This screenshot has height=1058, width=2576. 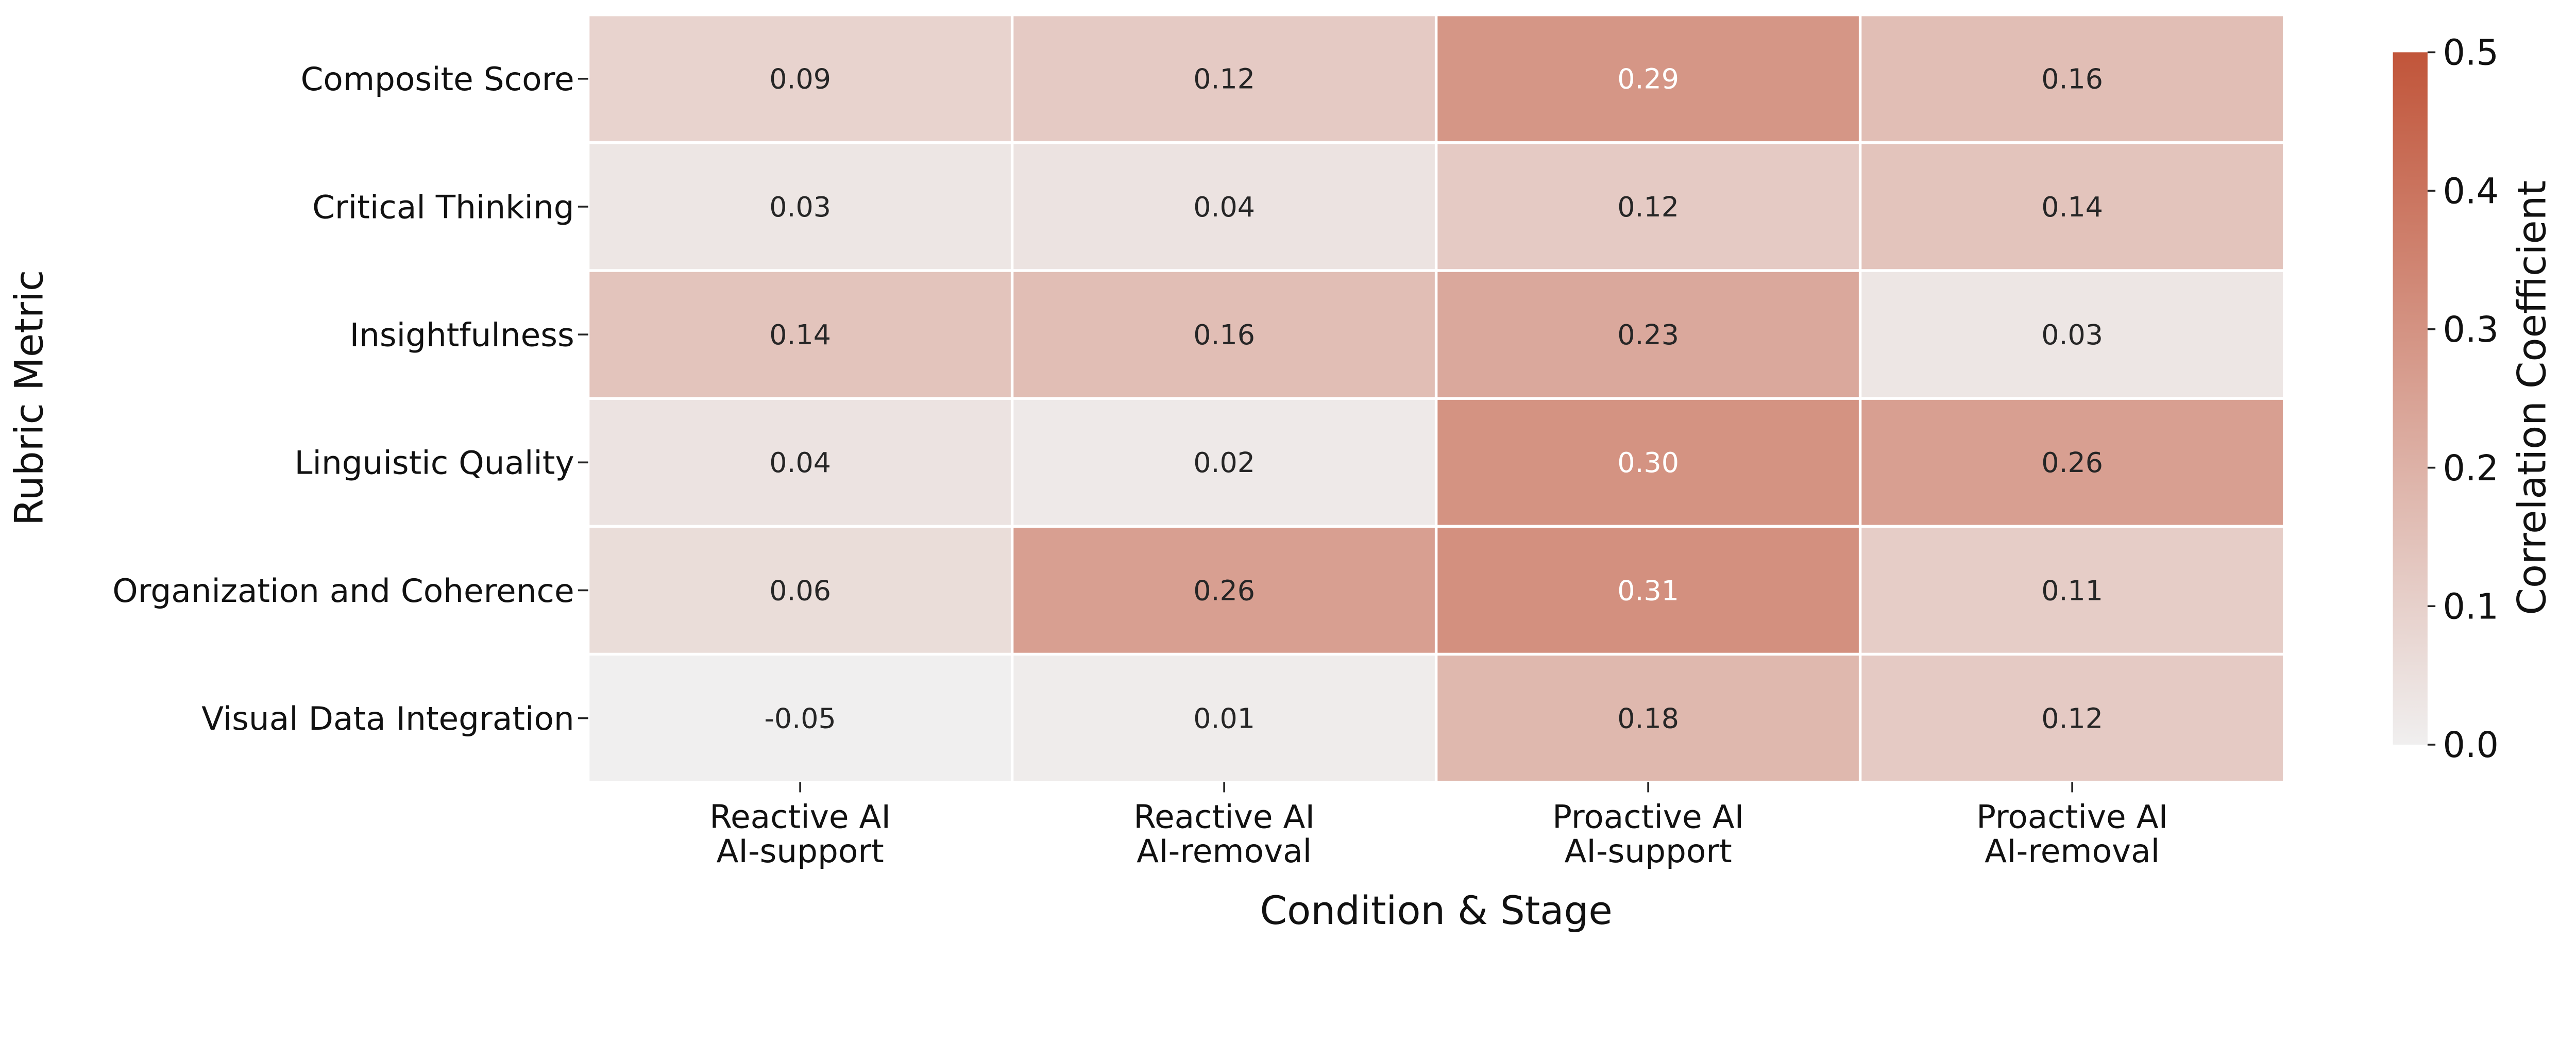 I want to click on colorbar-tick-label: 0.3, so click(x=2470, y=330).